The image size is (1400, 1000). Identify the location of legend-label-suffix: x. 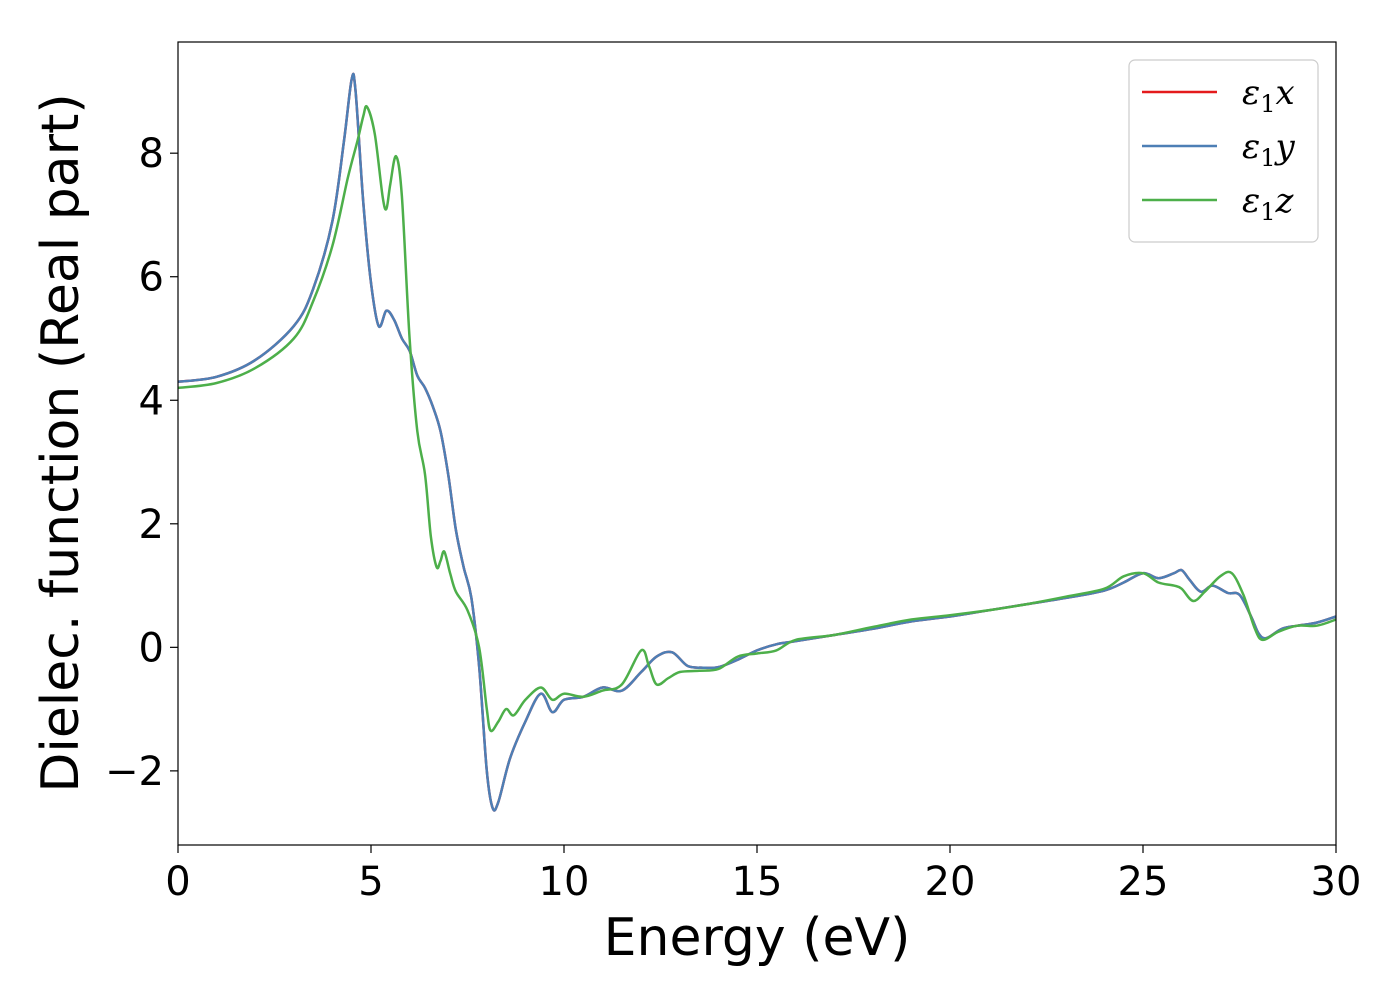
(1285, 93).